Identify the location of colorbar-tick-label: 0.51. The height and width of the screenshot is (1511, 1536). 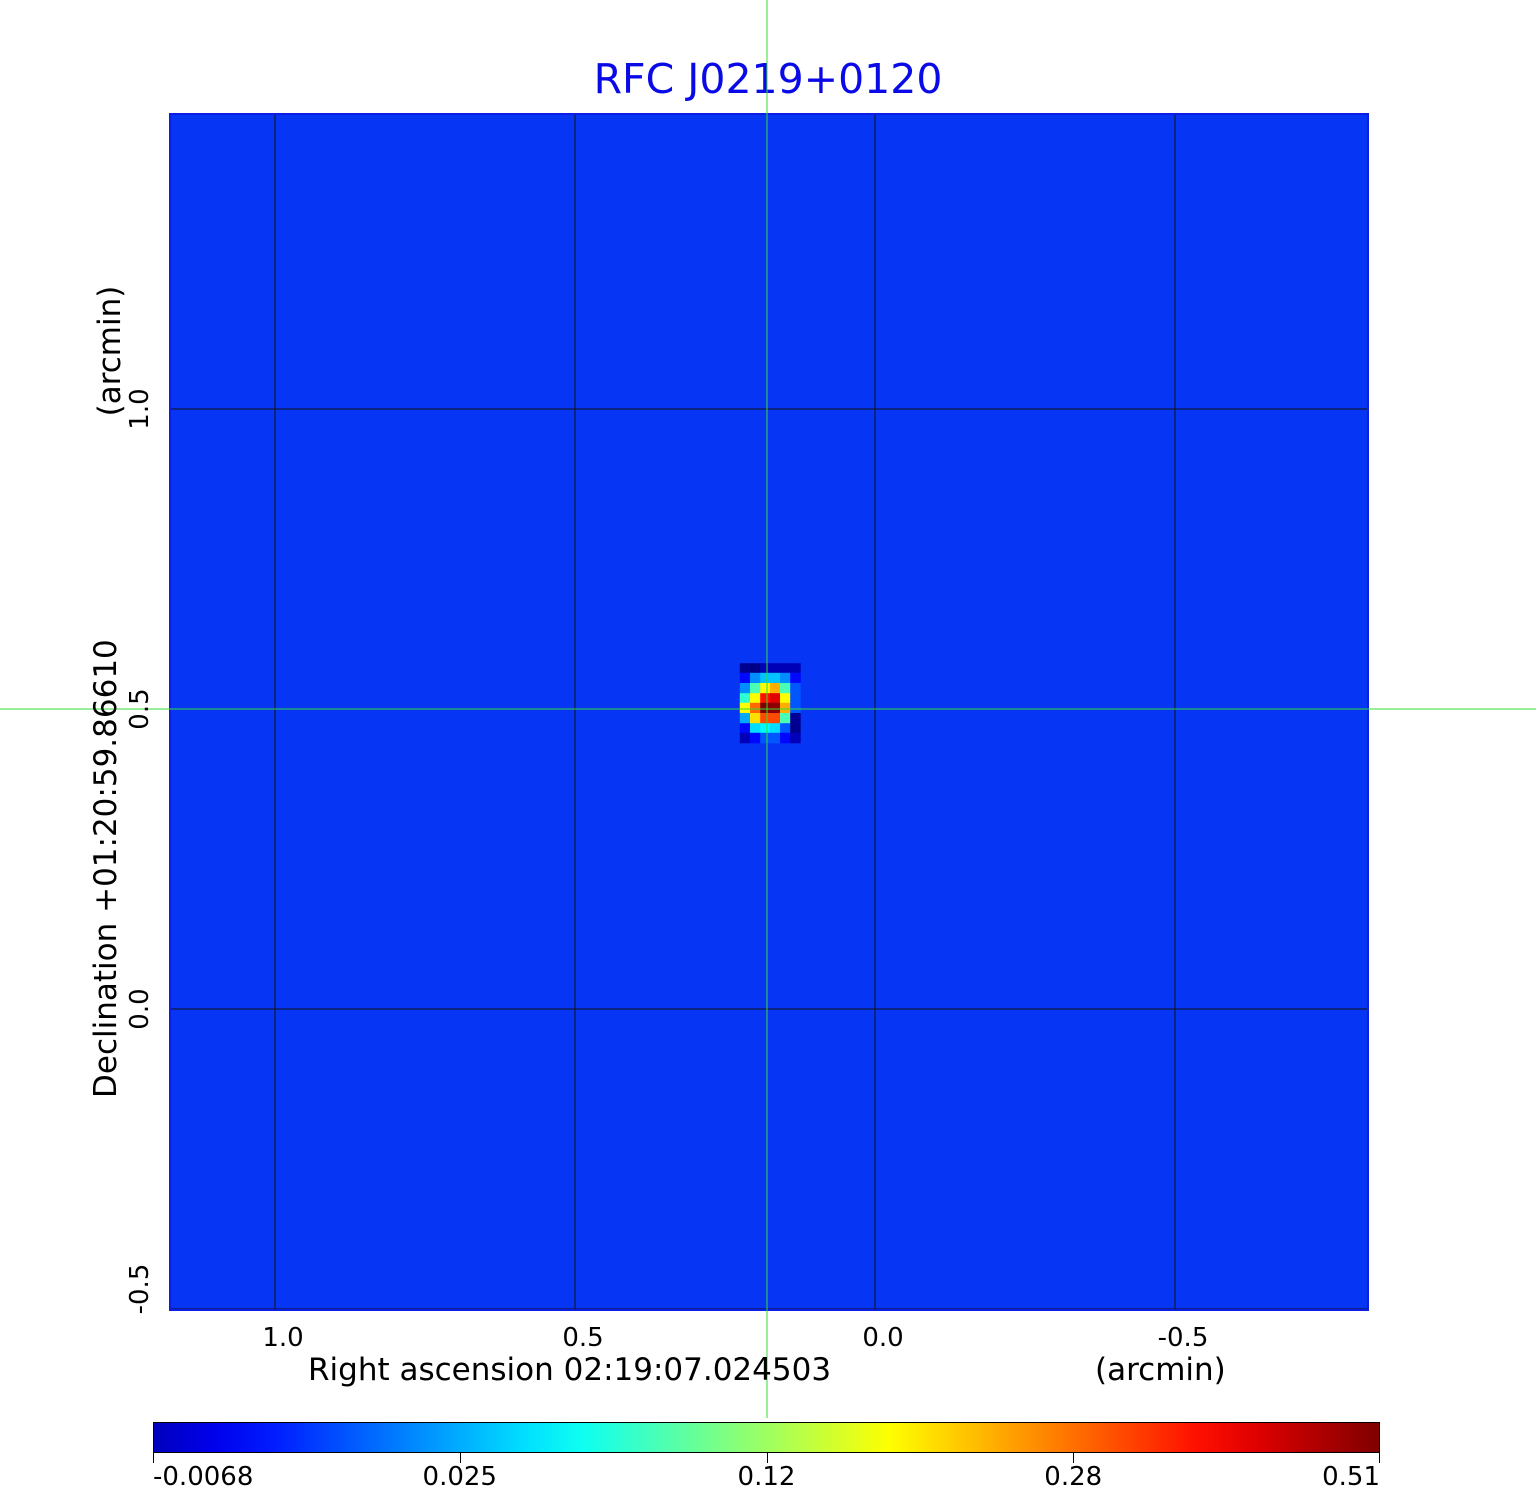
(1351, 1477).